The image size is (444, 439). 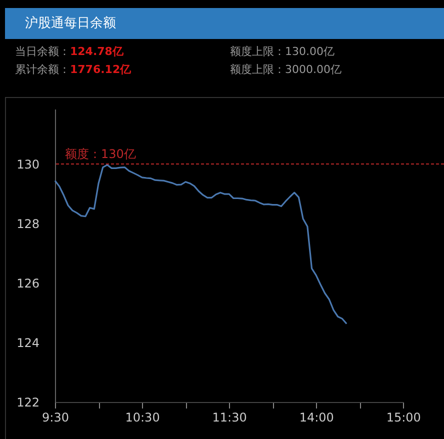 What do you see at coordinates (28, 283) in the screenshot?
I see `y-tick-label: 126` at bounding box center [28, 283].